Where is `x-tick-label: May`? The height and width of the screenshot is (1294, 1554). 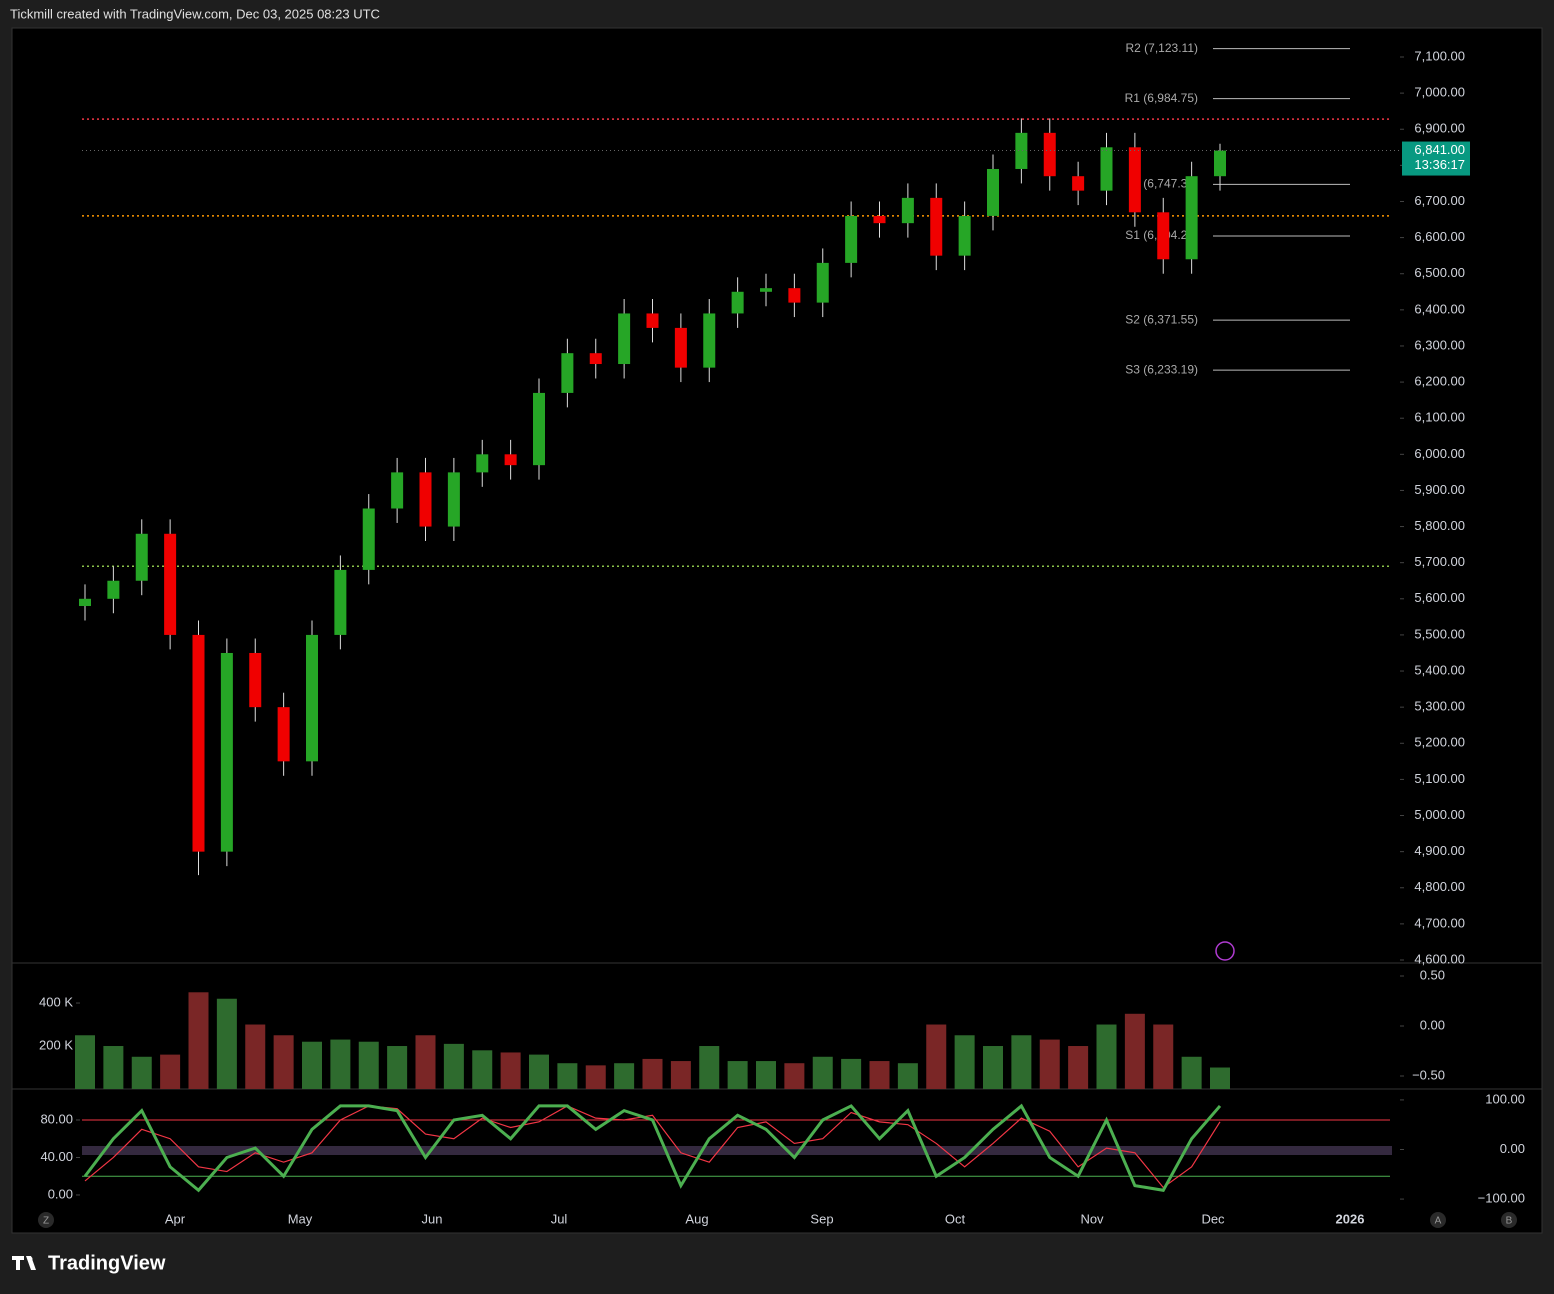
x-tick-label: May is located at coordinates (300, 1218).